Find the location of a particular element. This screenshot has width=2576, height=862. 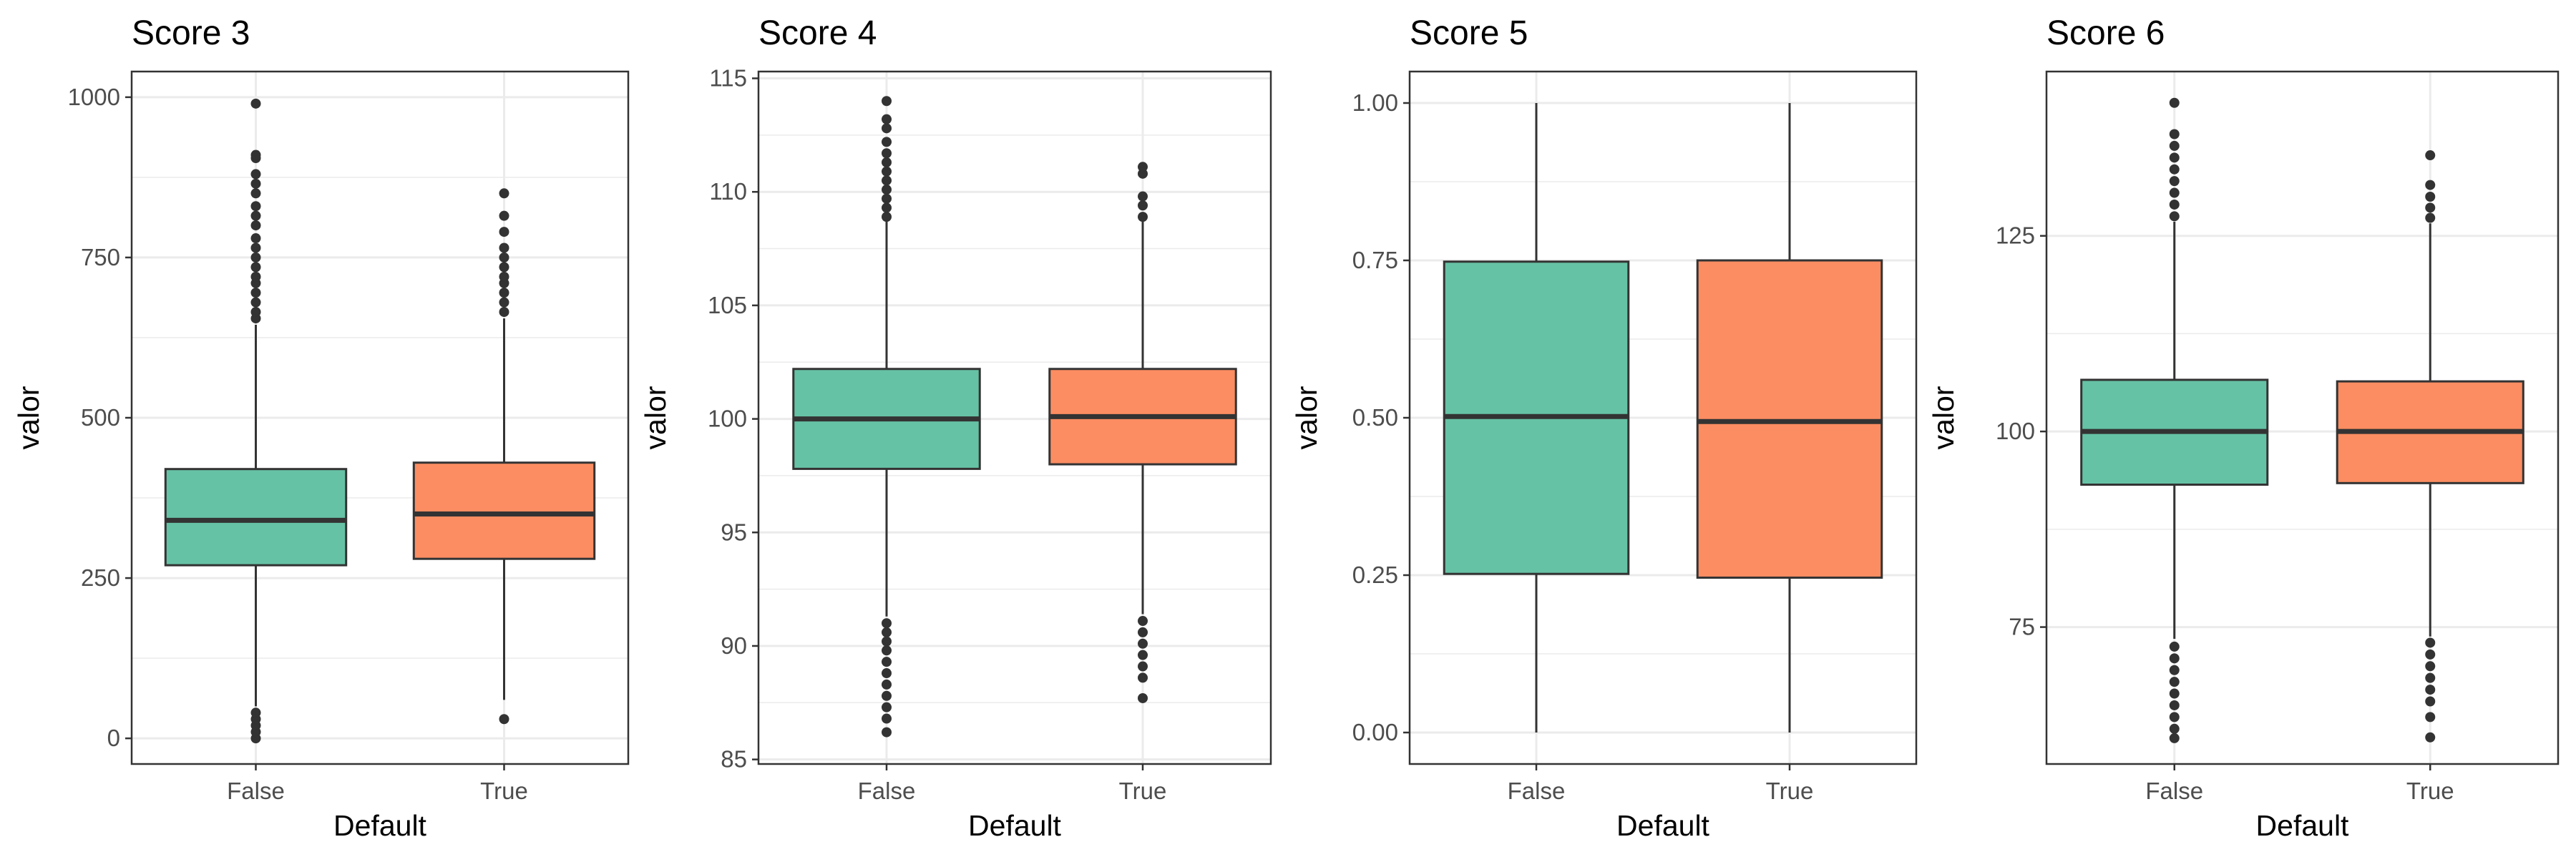

y-tick-label: 0.00 is located at coordinates (1375, 732).